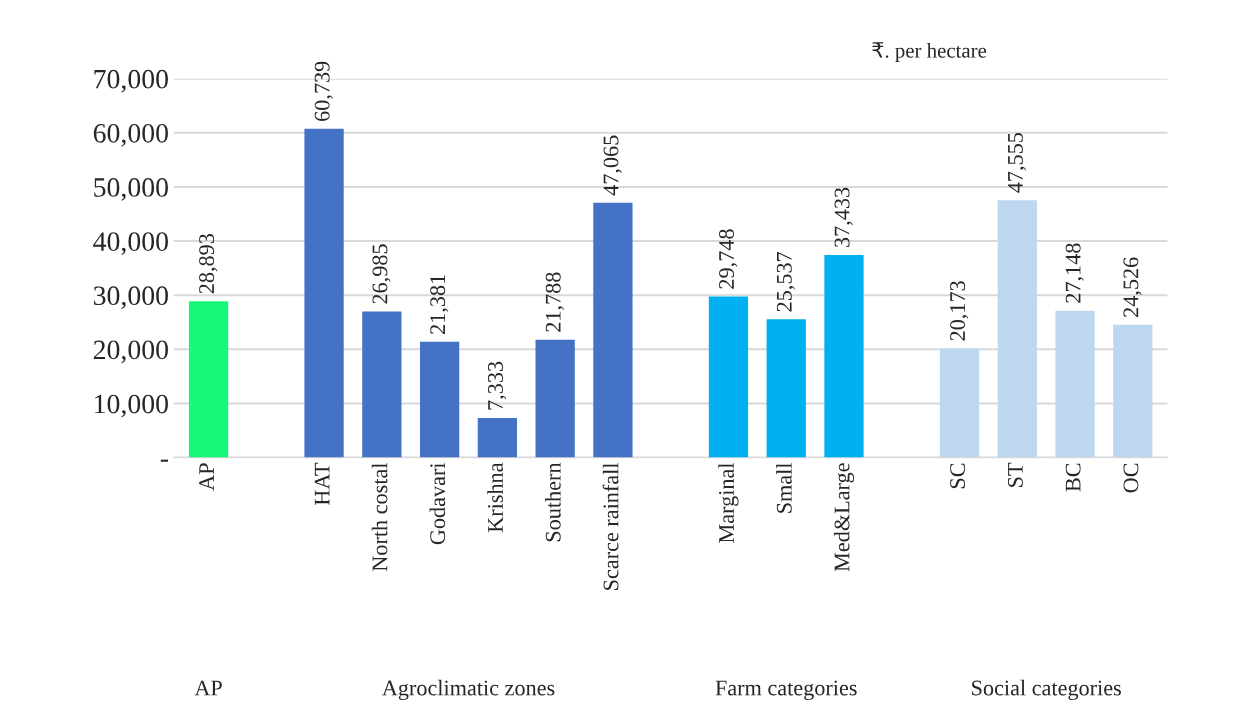 The width and height of the screenshot is (1242, 715). I want to click on x-tick-label: HAT, so click(322, 484).